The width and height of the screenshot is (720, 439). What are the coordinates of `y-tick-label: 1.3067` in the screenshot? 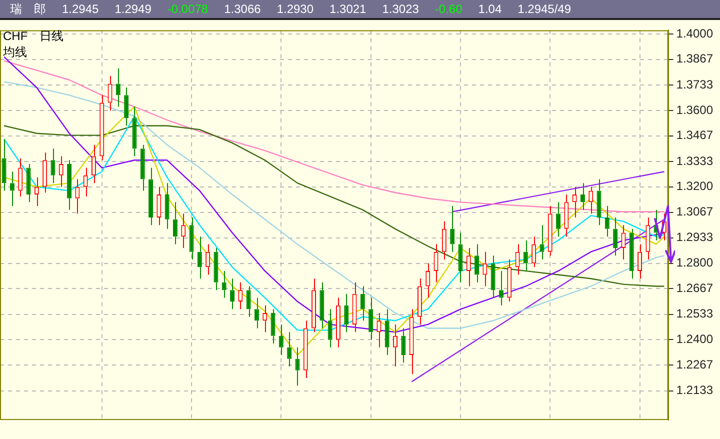 It's located at (695, 211).